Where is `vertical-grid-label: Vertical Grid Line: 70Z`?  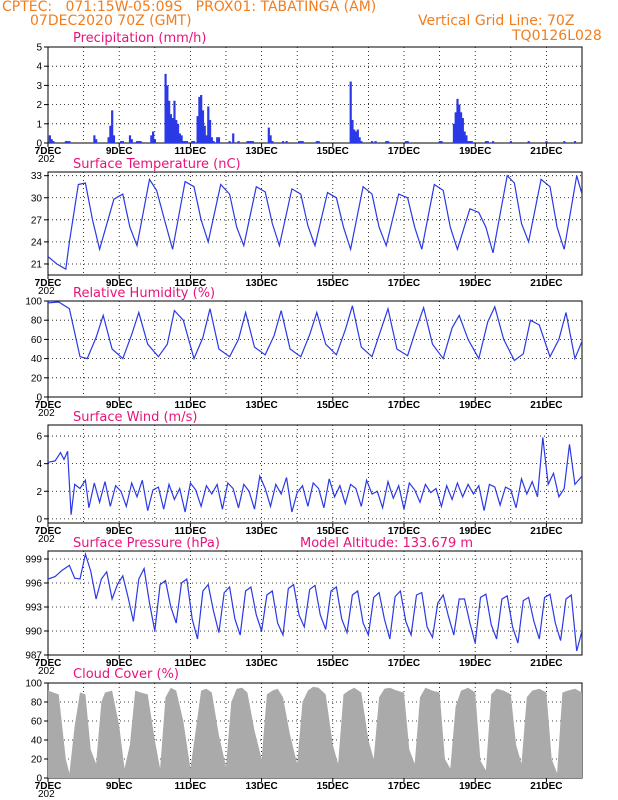 vertical-grid-label: Vertical Grid Line: 70Z is located at coordinates (496, 21).